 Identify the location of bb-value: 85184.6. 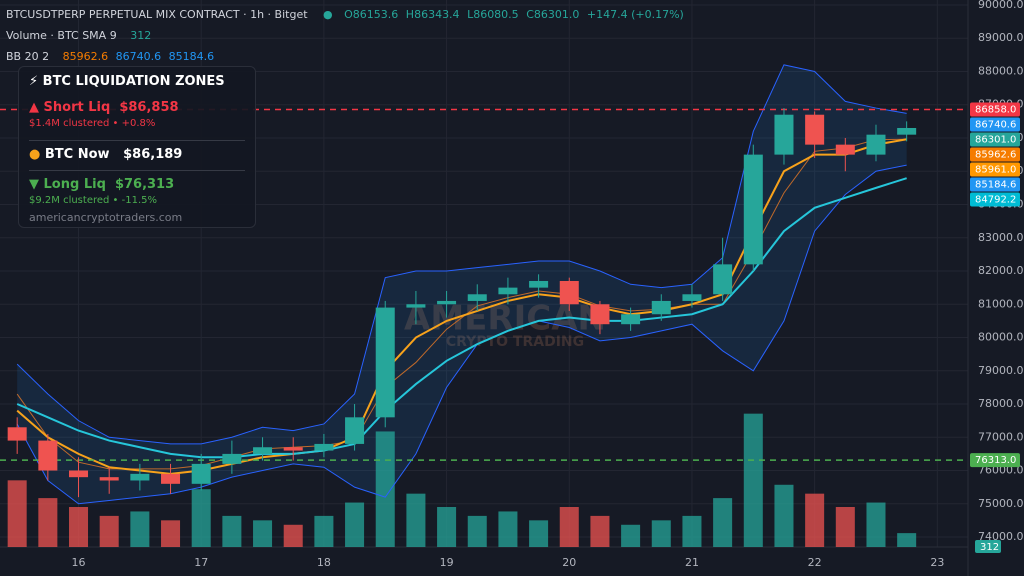
(191, 56).